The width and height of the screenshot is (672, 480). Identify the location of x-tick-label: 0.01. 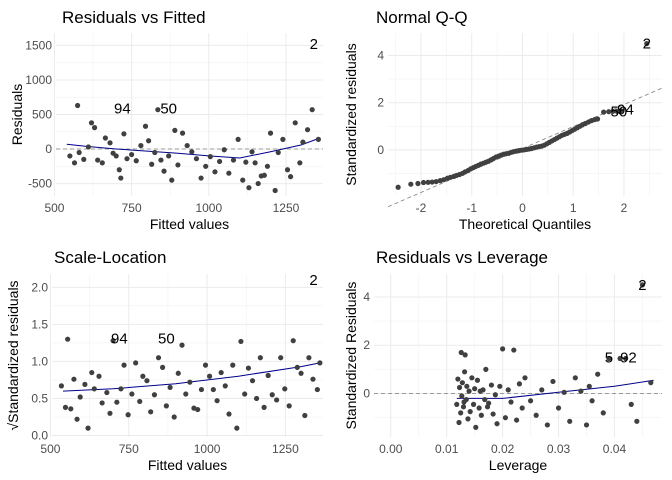
(447, 449).